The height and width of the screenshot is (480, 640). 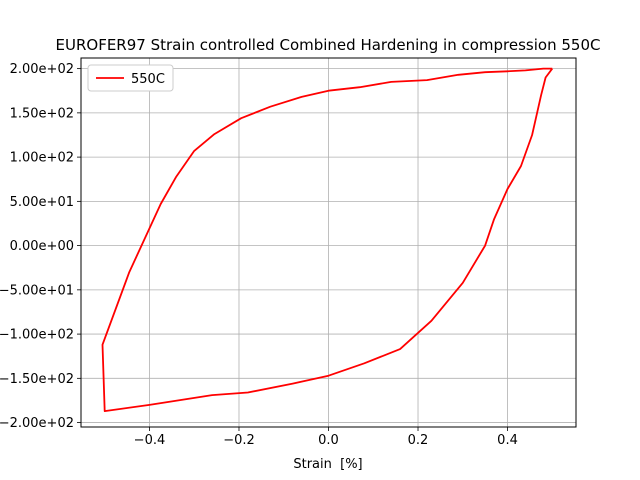 I want to click on y-tick-label: −5.00e+01, so click(x=37, y=290).